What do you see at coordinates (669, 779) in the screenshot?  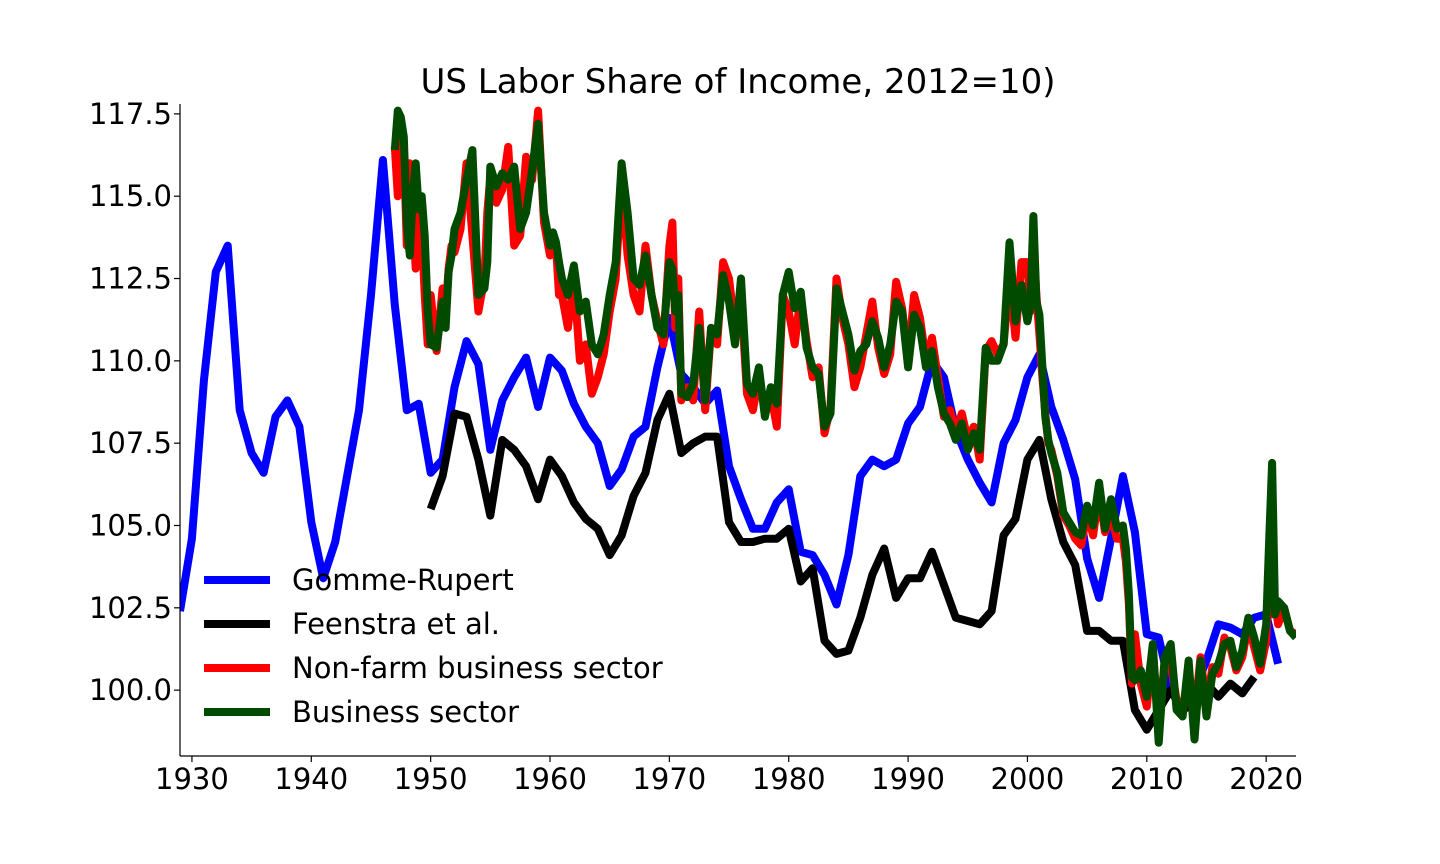 I see `x-tick-label: 1970` at bounding box center [669, 779].